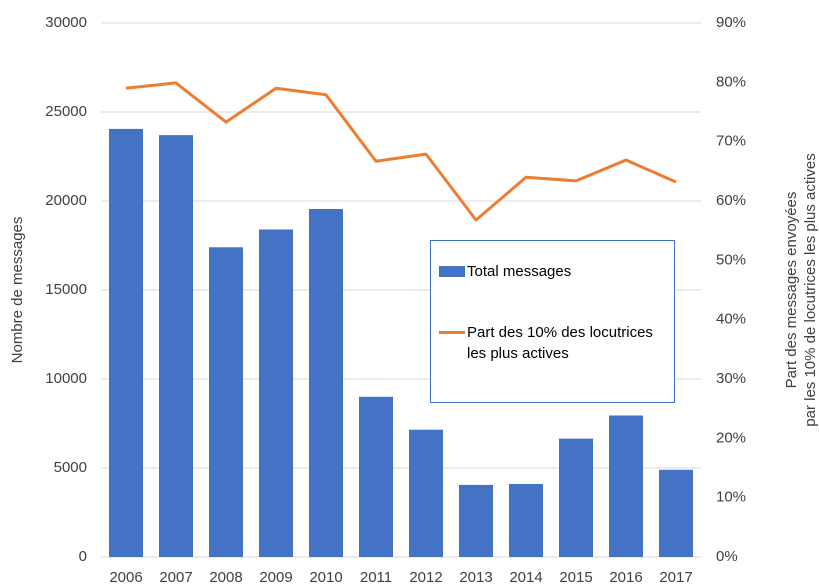  I want to click on x-tick-label: 2009, so click(275, 577).